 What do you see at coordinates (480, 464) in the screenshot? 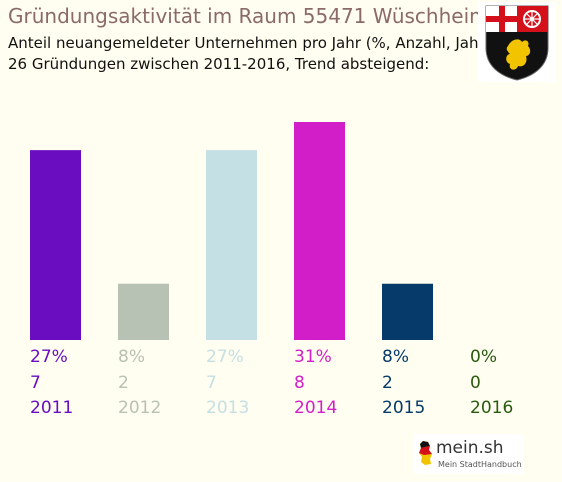
I see `logo-tagline: Mein StadtHandbuch` at bounding box center [480, 464].